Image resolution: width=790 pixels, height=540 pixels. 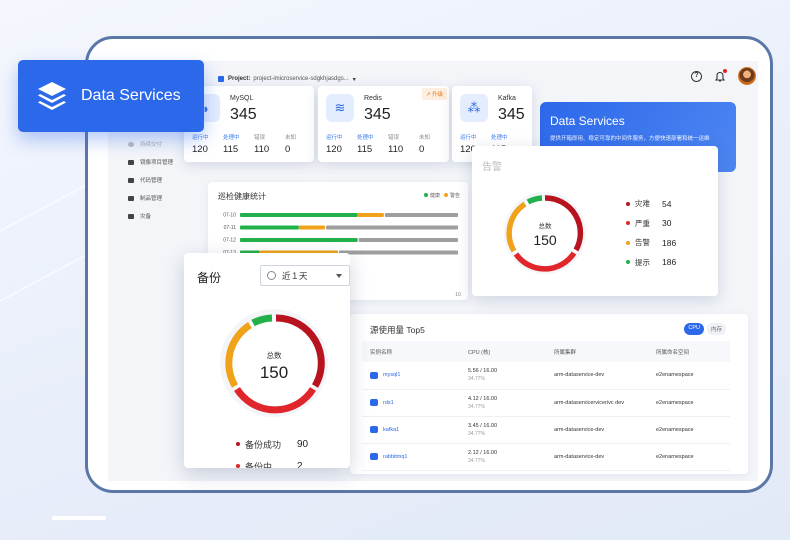 What do you see at coordinates (274, 372) in the screenshot?
I see `donut-total-value: 150` at bounding box center [274, 372].